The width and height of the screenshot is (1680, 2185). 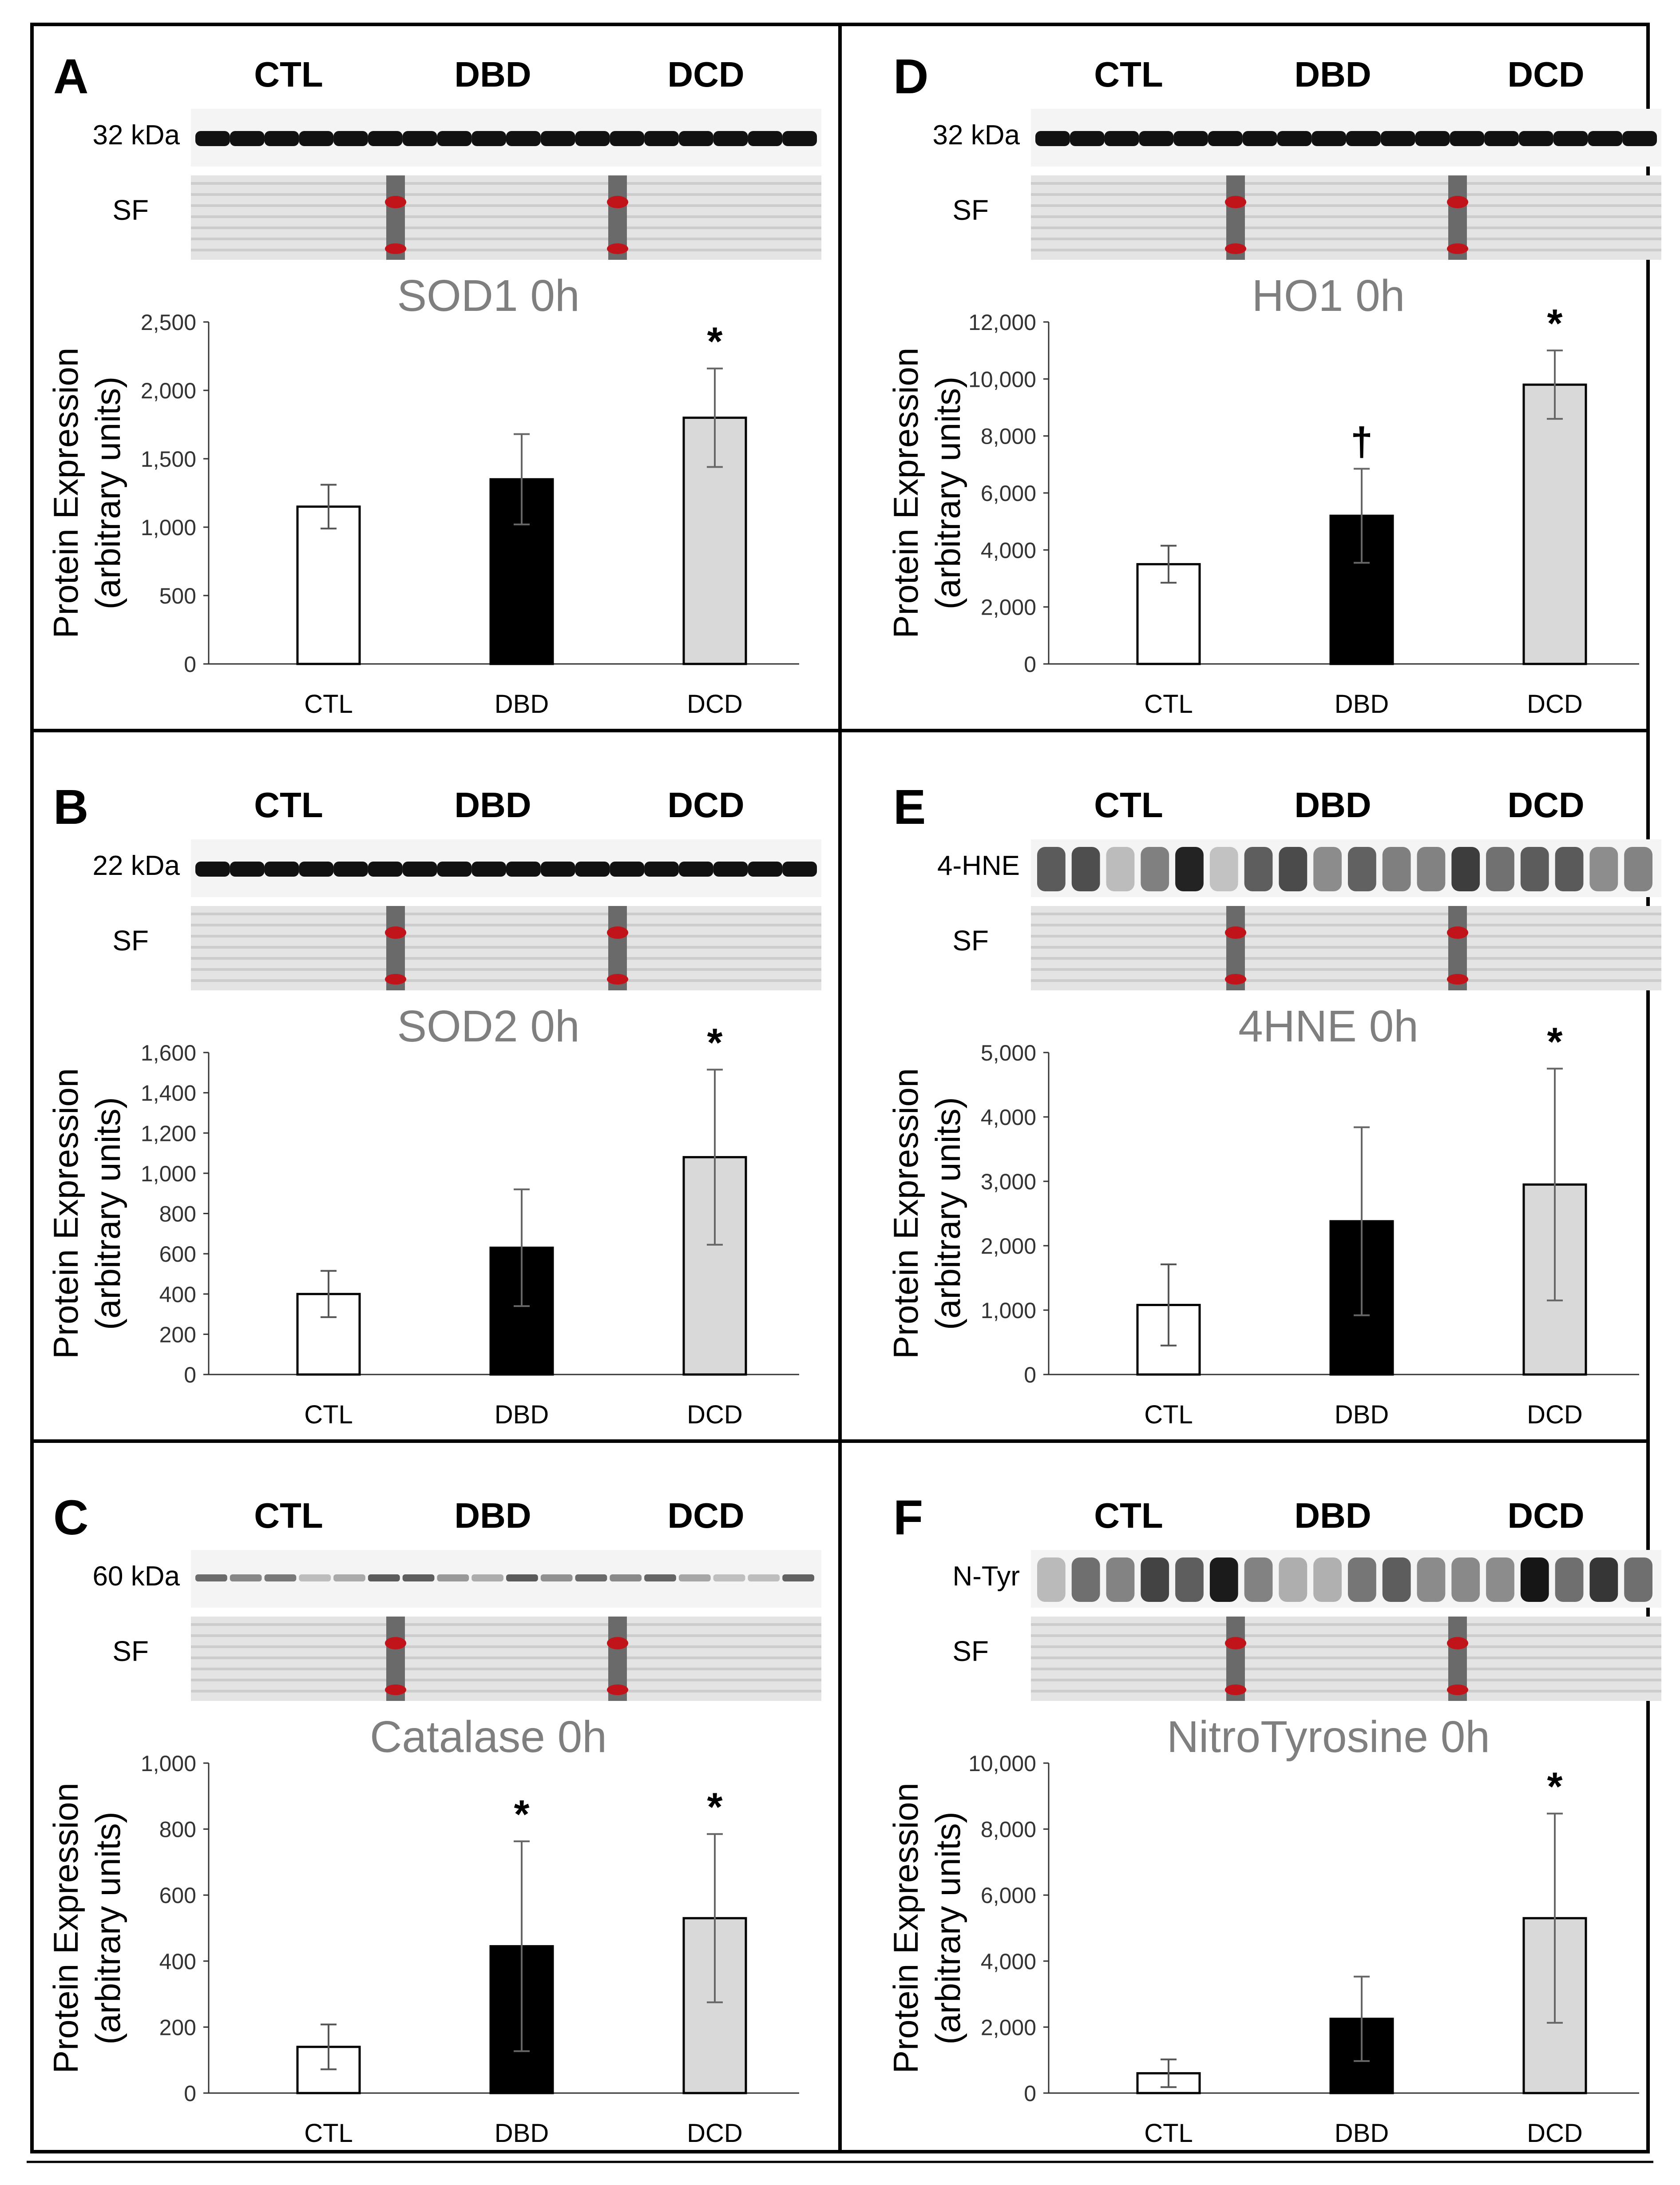 I want to click on y-axis-label-units: (arbitrary units), so click(x=107, y=1928).